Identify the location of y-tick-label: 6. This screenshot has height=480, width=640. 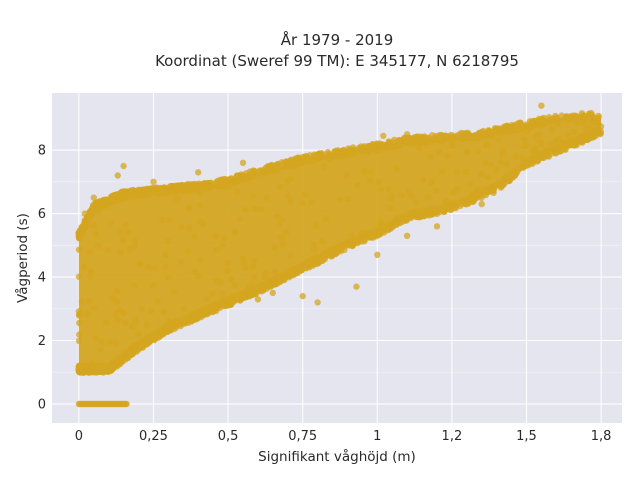
(42, 214).